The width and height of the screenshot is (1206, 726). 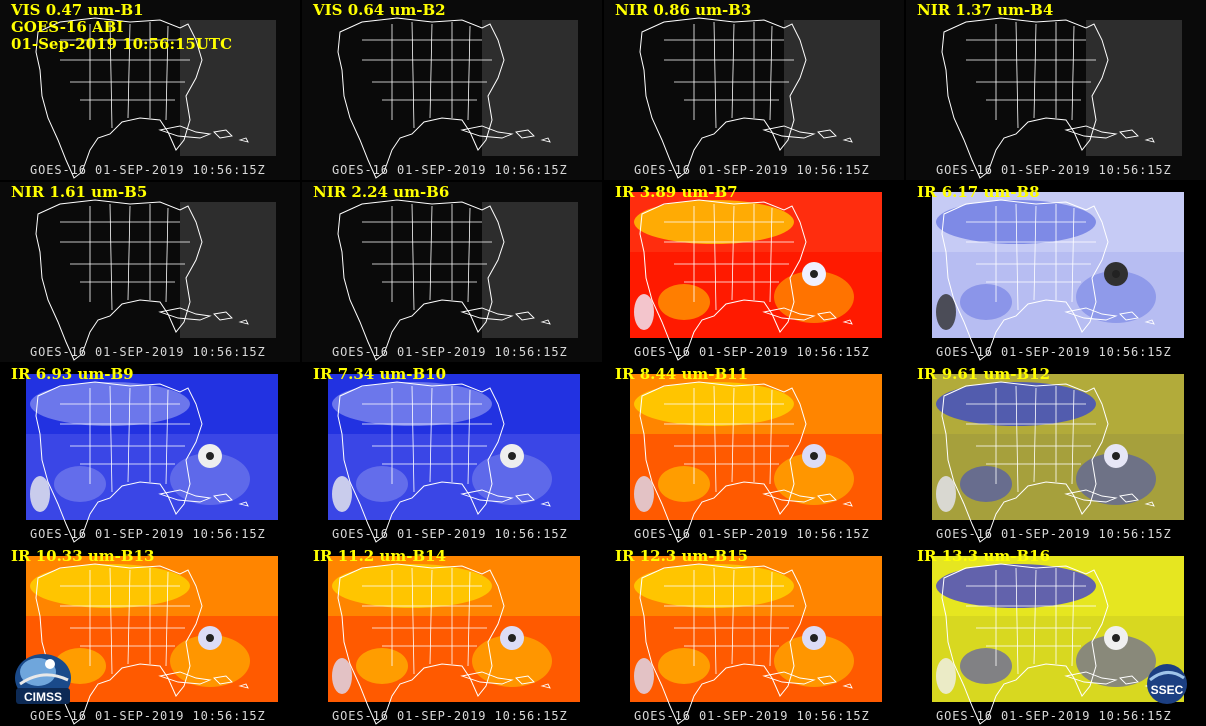 I want to click on band-label-text: NIR 2.24 um-B6, so click(x=381, y=192).